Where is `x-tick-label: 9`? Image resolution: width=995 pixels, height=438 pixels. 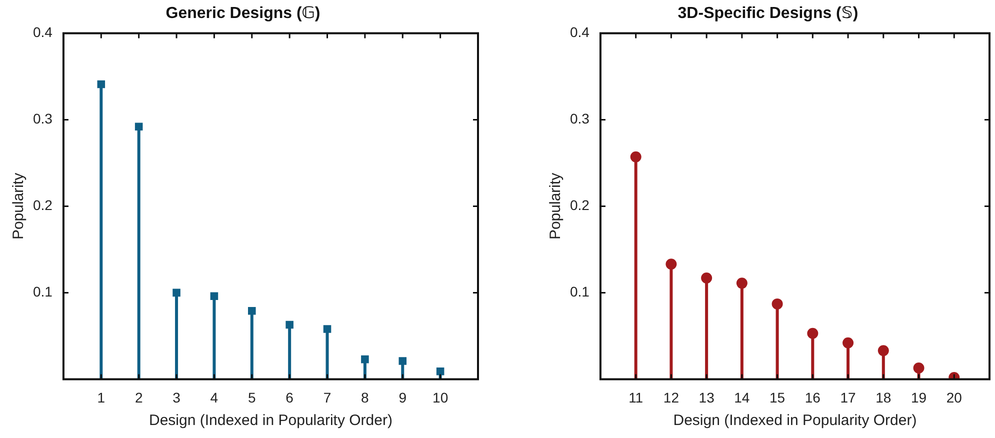 x-tick-label: 9 is located at coordinates (402, 397).